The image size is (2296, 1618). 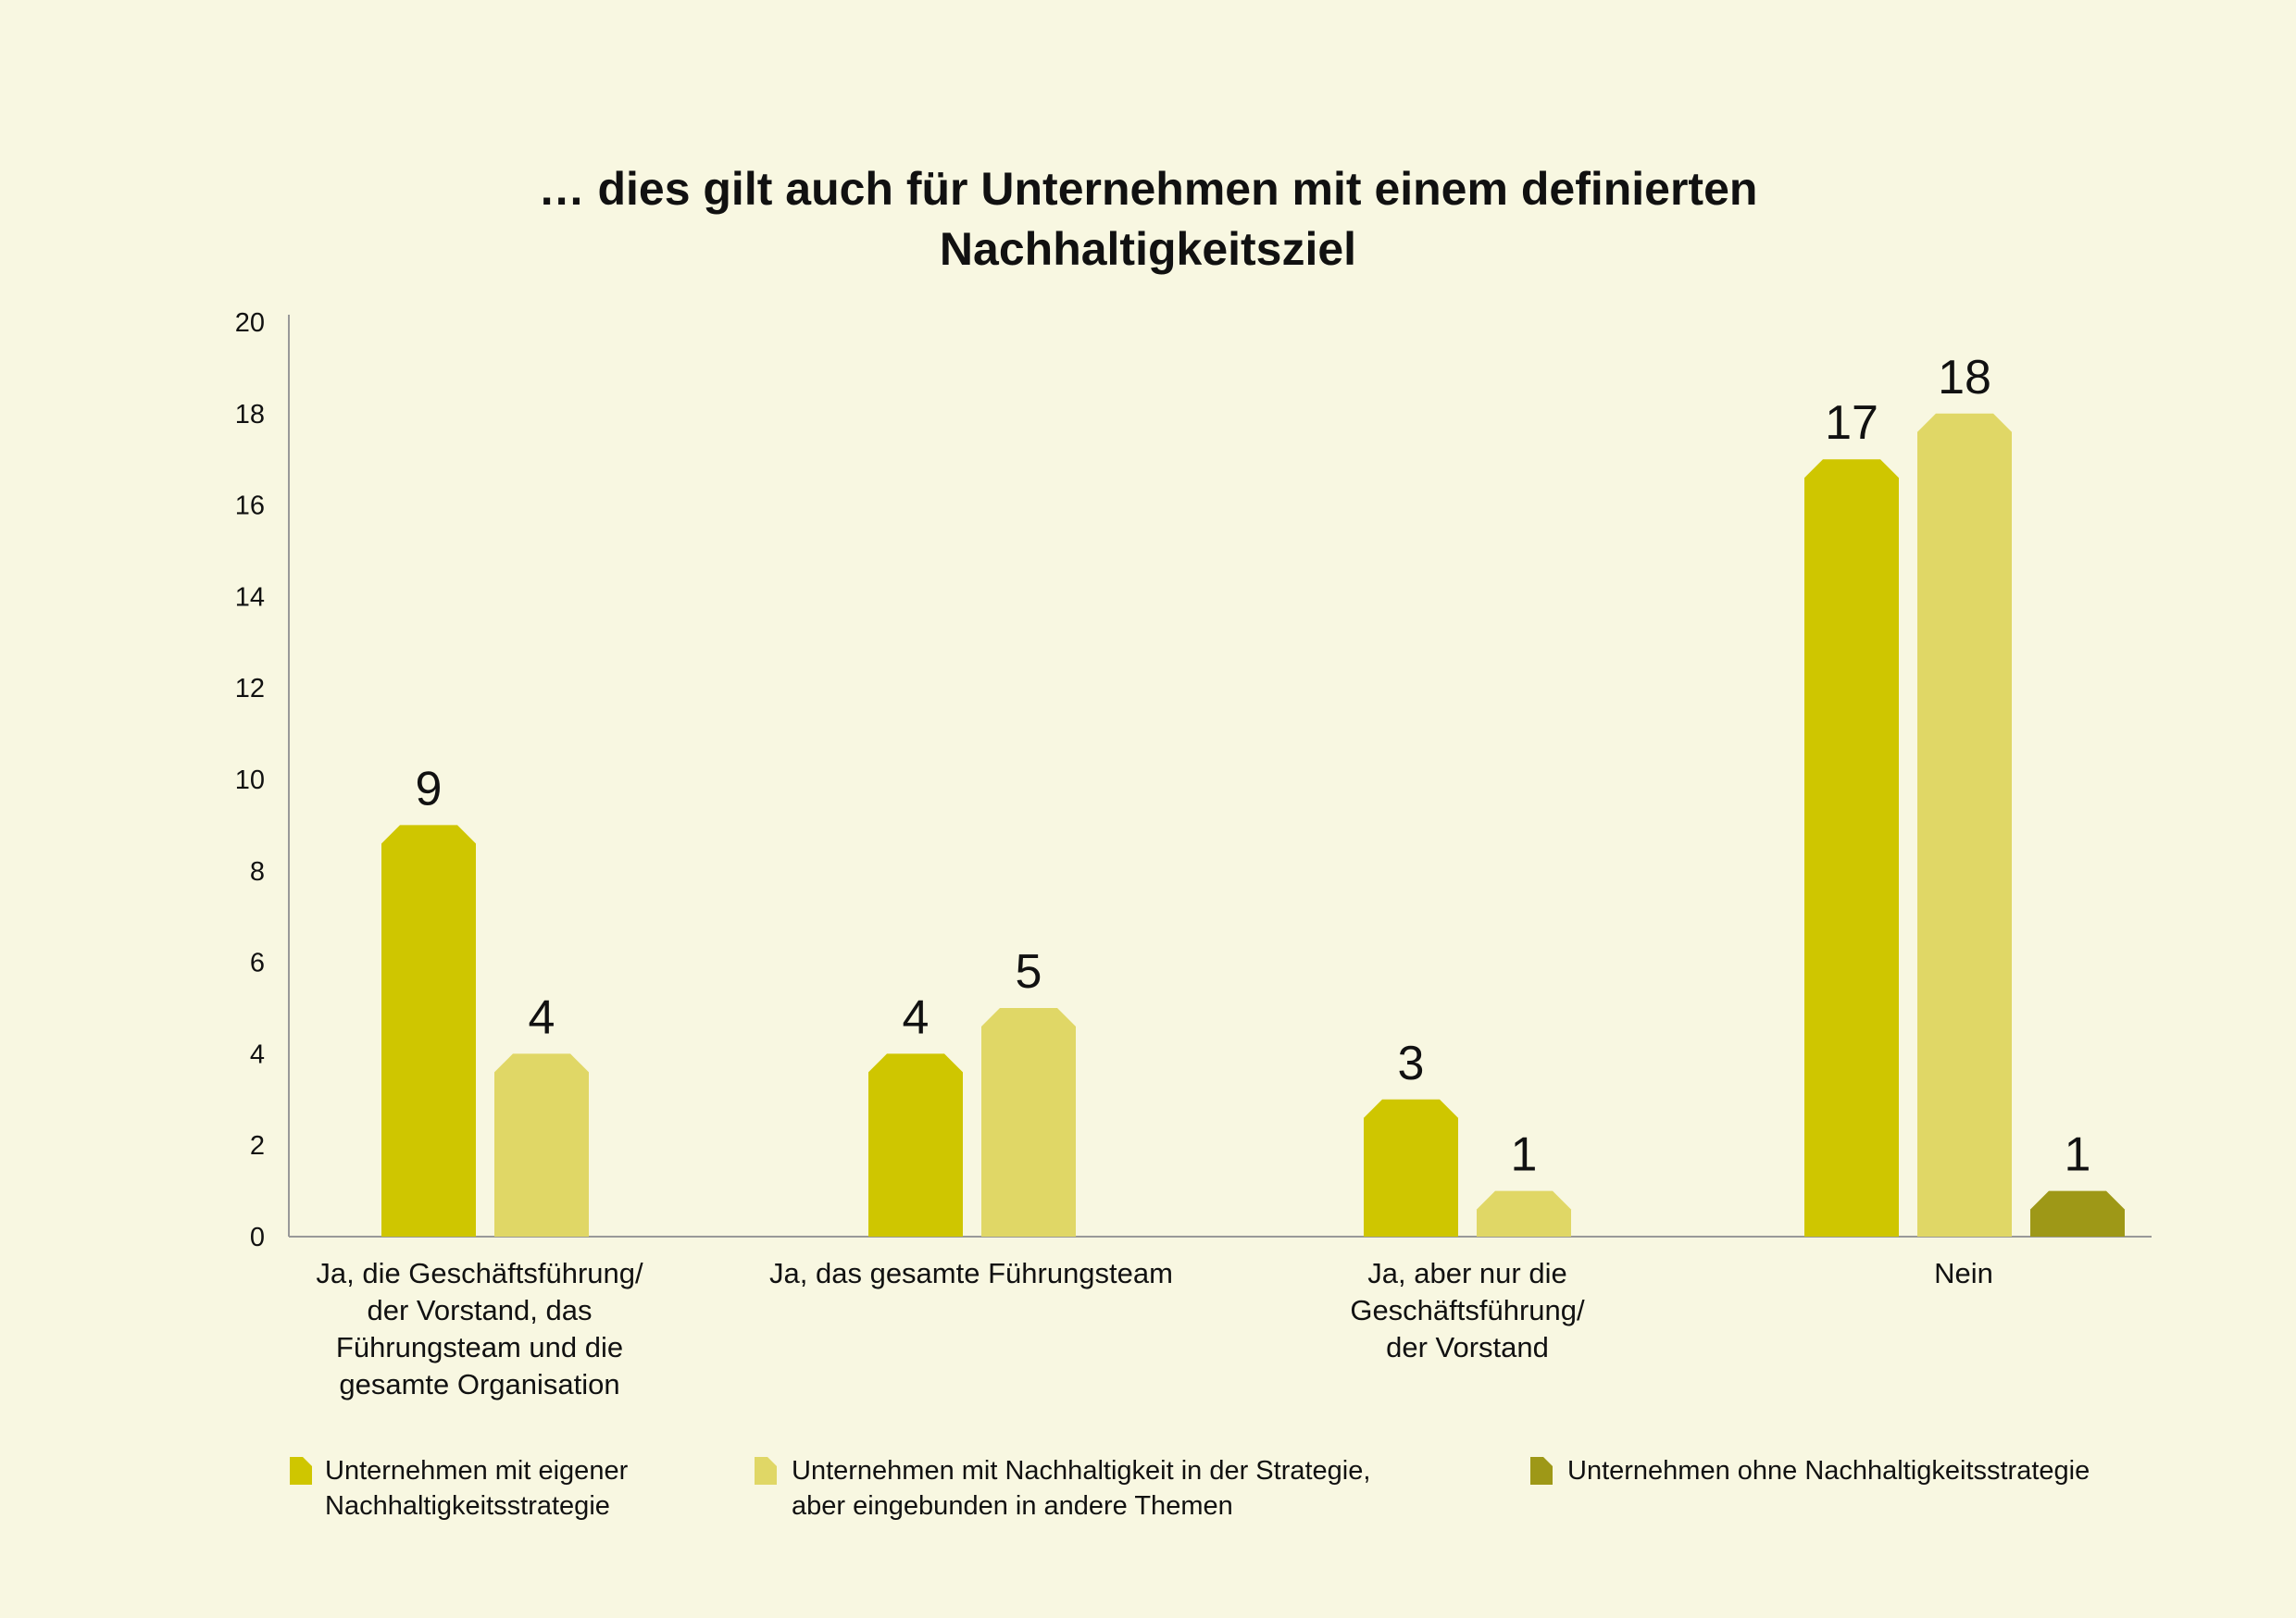 What do you see at coordinates (1466, 1273) in the screenshot?
I see `category-label-line: Ja, aber nur die` at bounding box center [1466, 1273].